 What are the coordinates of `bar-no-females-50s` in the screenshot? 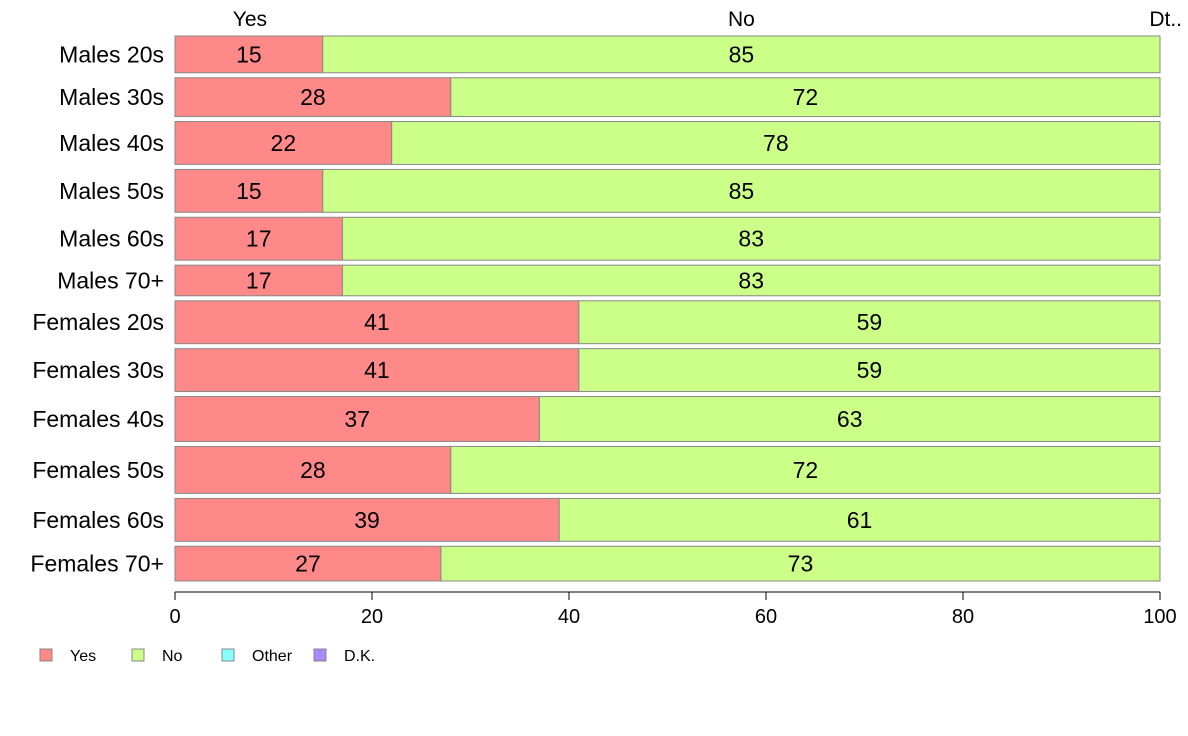 It's located at (805, 469).